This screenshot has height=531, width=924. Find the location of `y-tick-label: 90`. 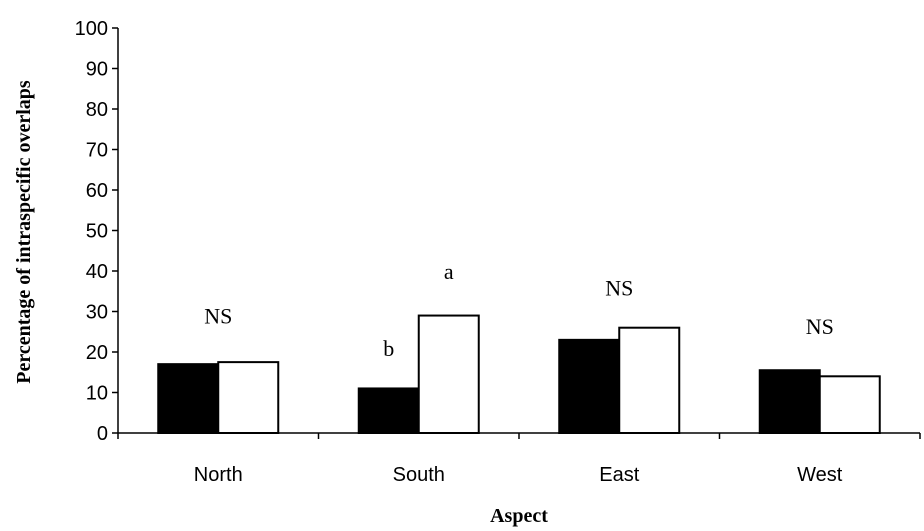

y-tick-label: 90 is located at coordinates (97, 70).